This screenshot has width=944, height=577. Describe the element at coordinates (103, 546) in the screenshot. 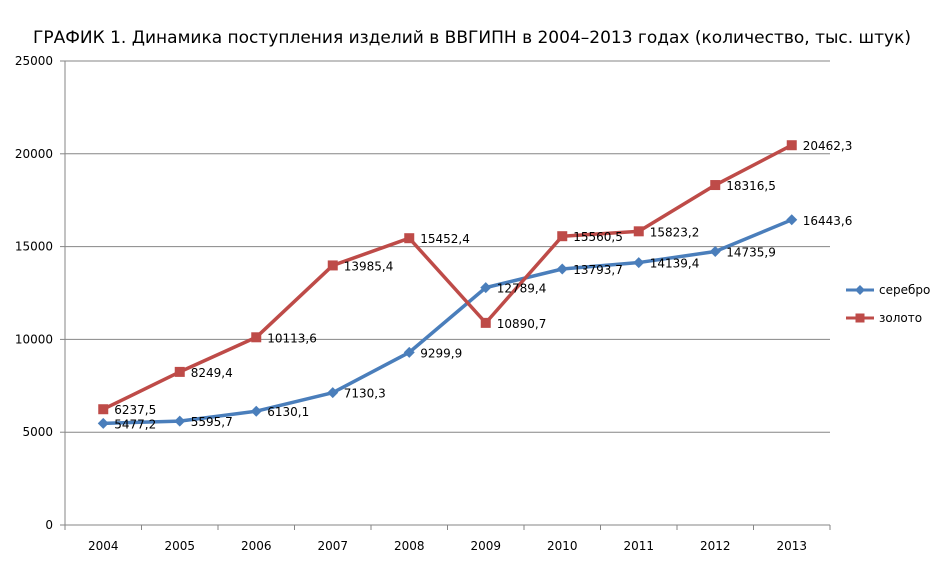

I see `x-tick-label: 2004` at that location.